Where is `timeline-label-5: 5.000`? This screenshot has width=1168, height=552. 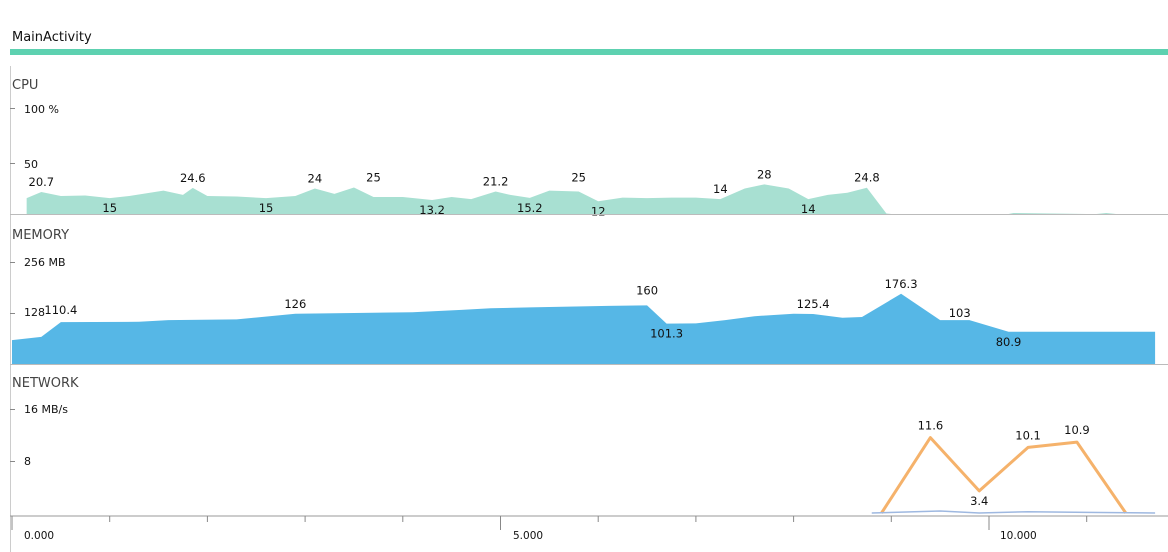 timeline-label-5: 5.000 is located at coordinates (528, 536).